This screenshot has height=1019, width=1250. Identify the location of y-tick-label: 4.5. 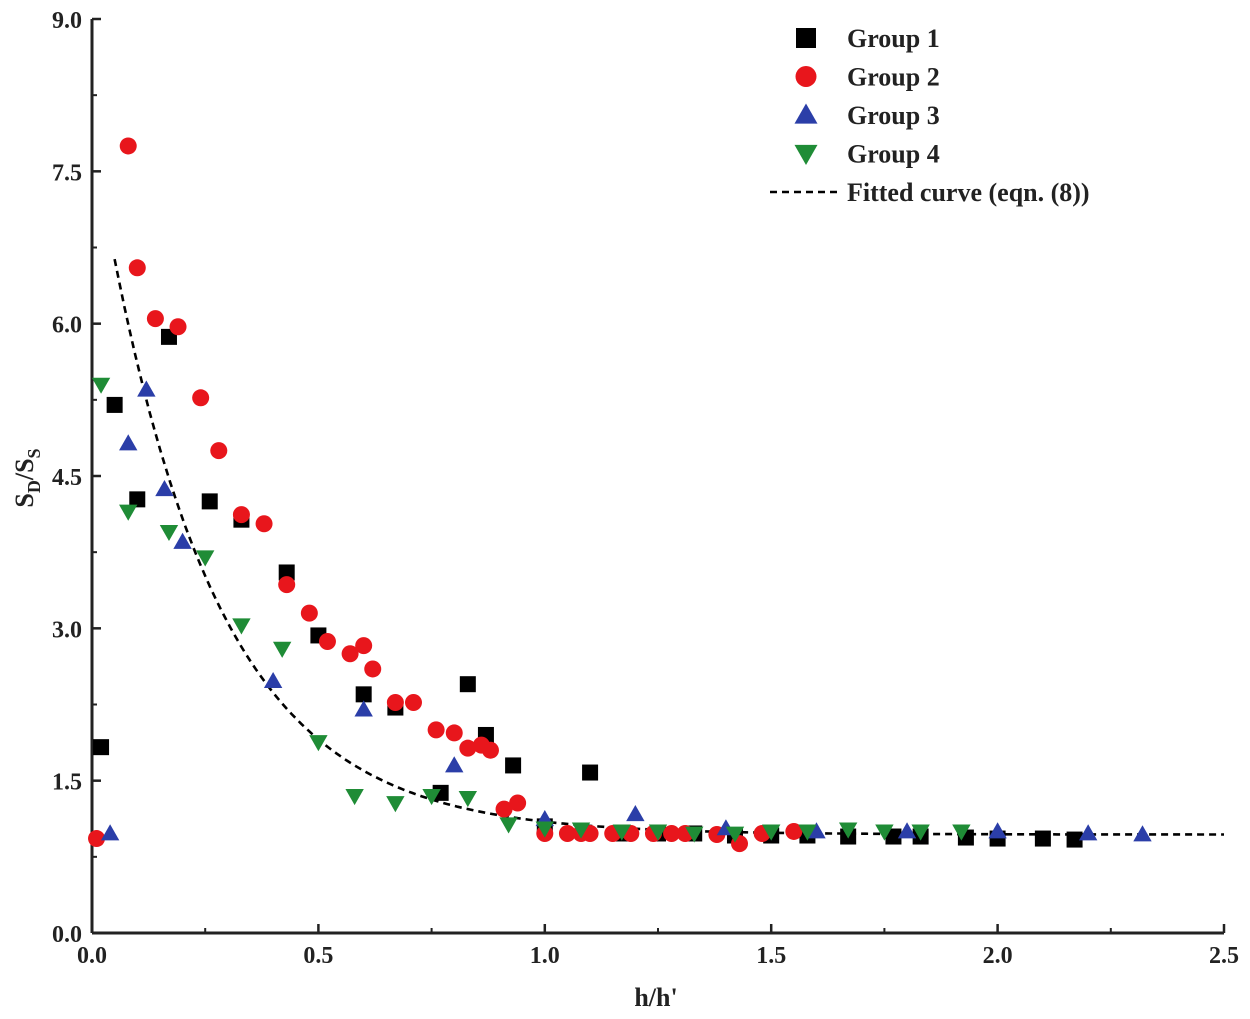
(67, 478).